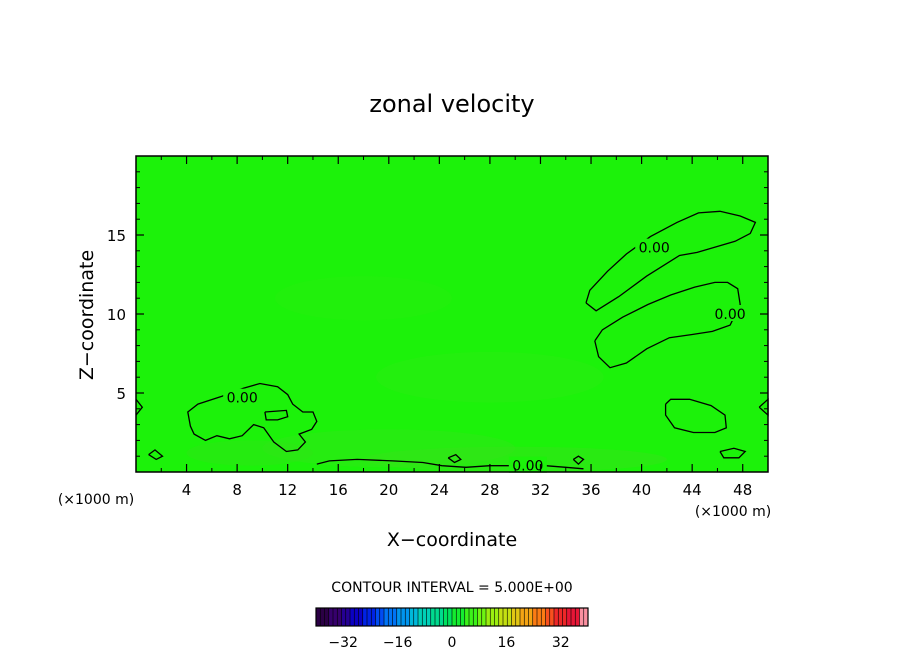  Describe the element at coordinates (398, 643) in the screenshot. I see `colorbar-tick-label: −16` at that location.